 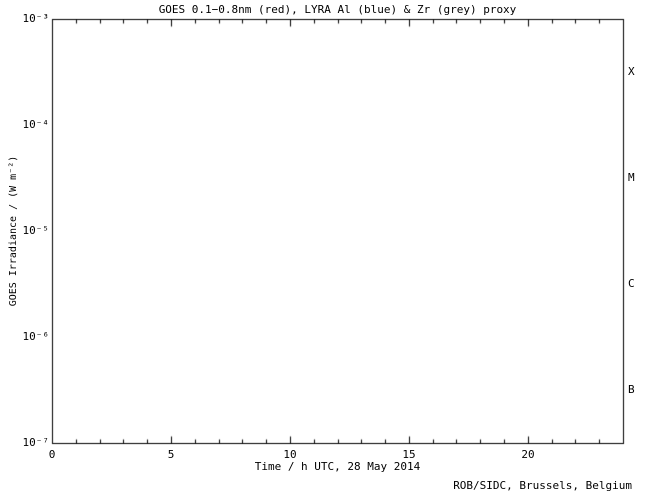 I want to click on y-axis-label: GOES Irradiance / (W m⁻²), so click(x=13, y=231).